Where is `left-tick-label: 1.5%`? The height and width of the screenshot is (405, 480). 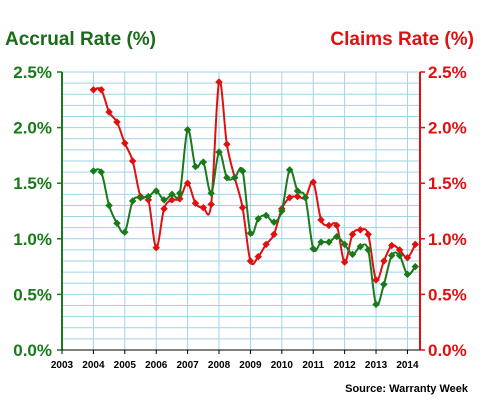
left-tick-label: 1.5% is located at coordinates (32, 183).